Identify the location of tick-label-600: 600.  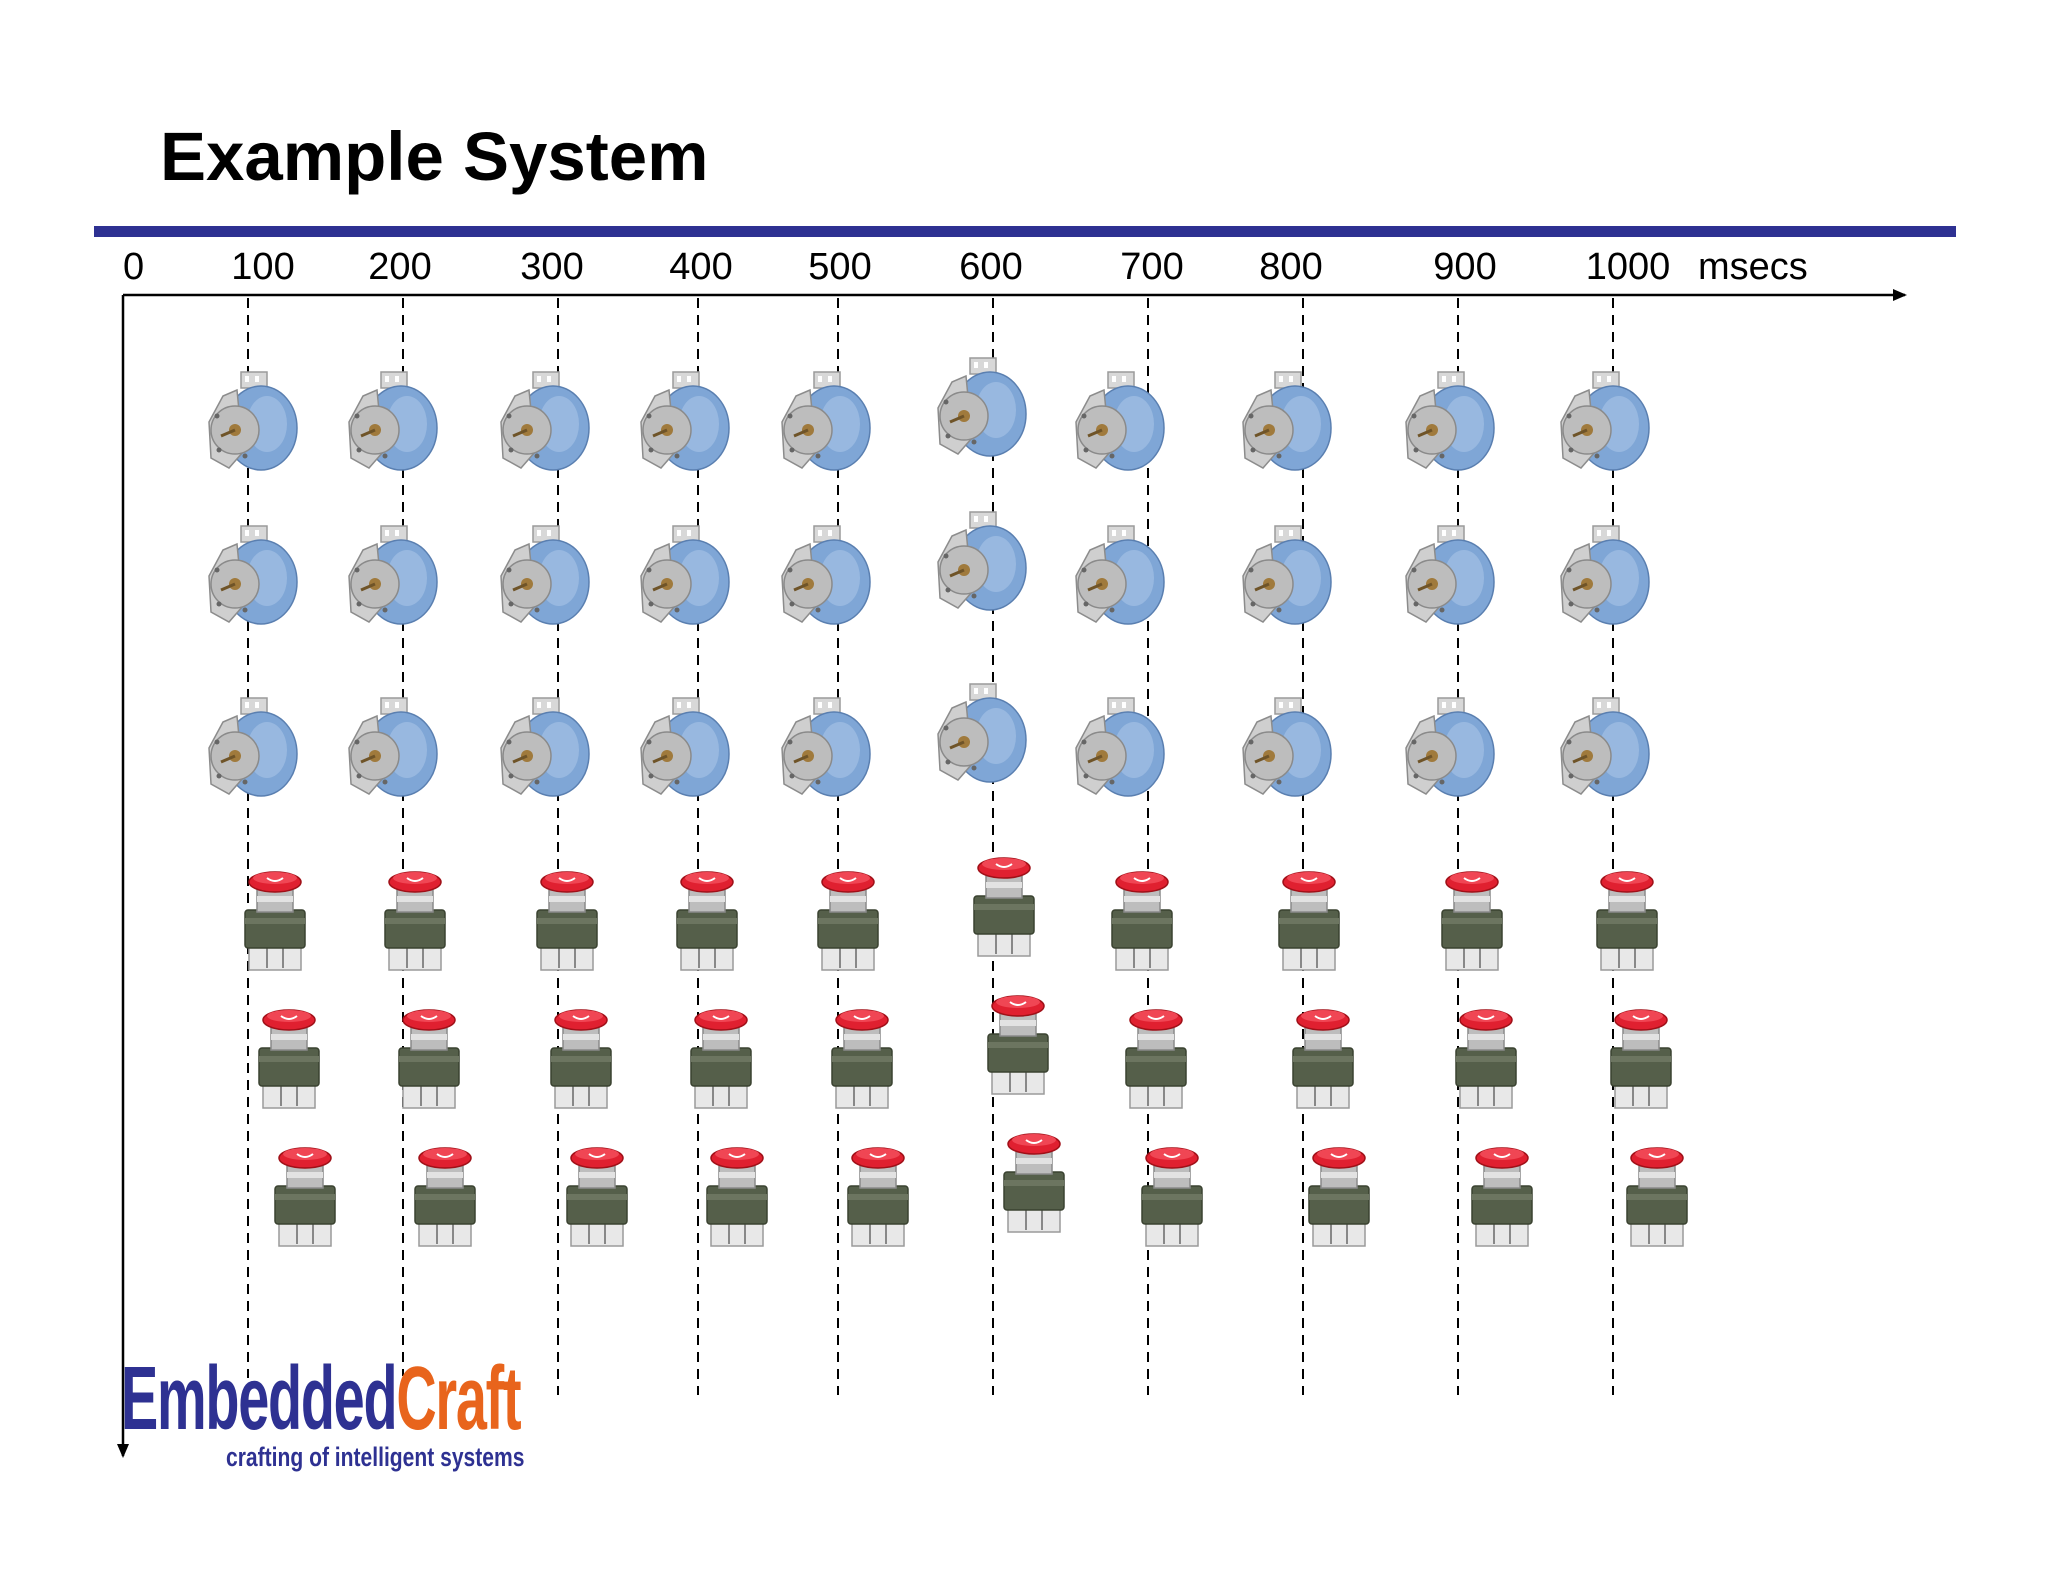
(990, 267).